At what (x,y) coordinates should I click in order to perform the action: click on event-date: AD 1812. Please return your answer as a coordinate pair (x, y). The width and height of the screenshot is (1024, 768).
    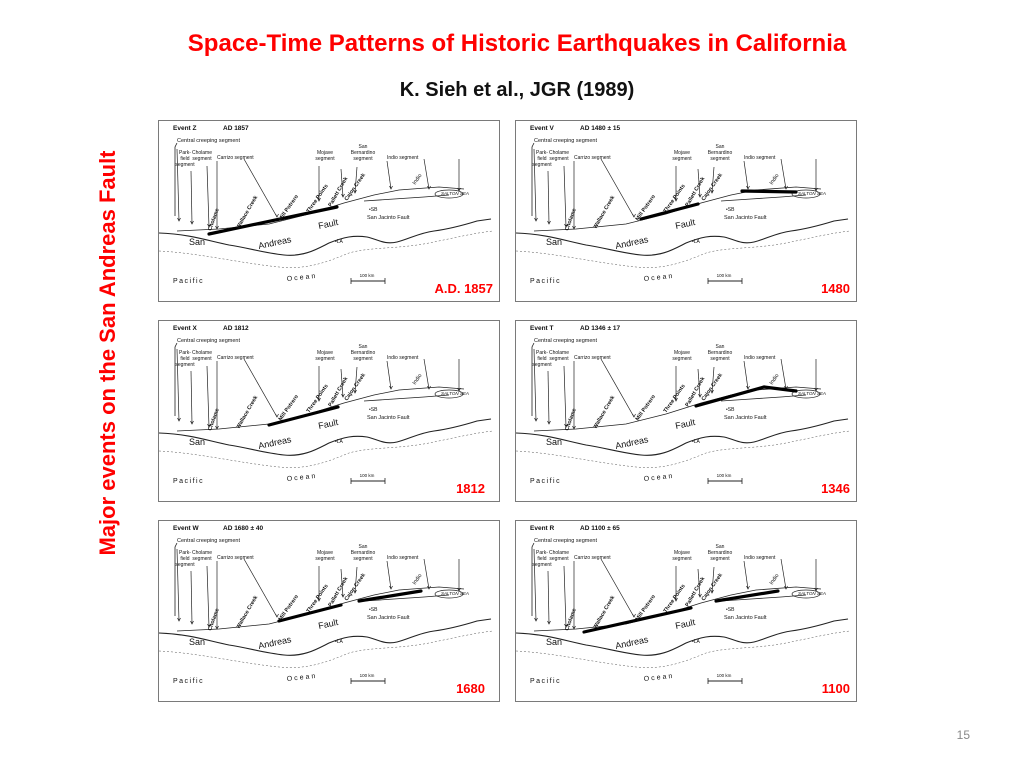
    Looking at the image, I should click on (236, 328).